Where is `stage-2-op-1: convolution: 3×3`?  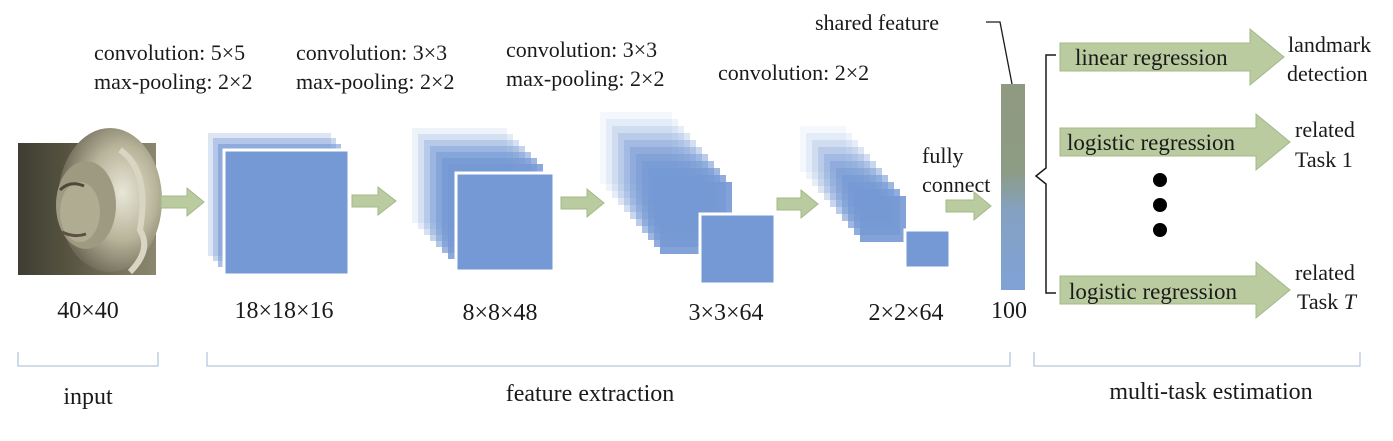 stage-2-op-1: convolution: 3×3 is located at coordinates (371, 52).